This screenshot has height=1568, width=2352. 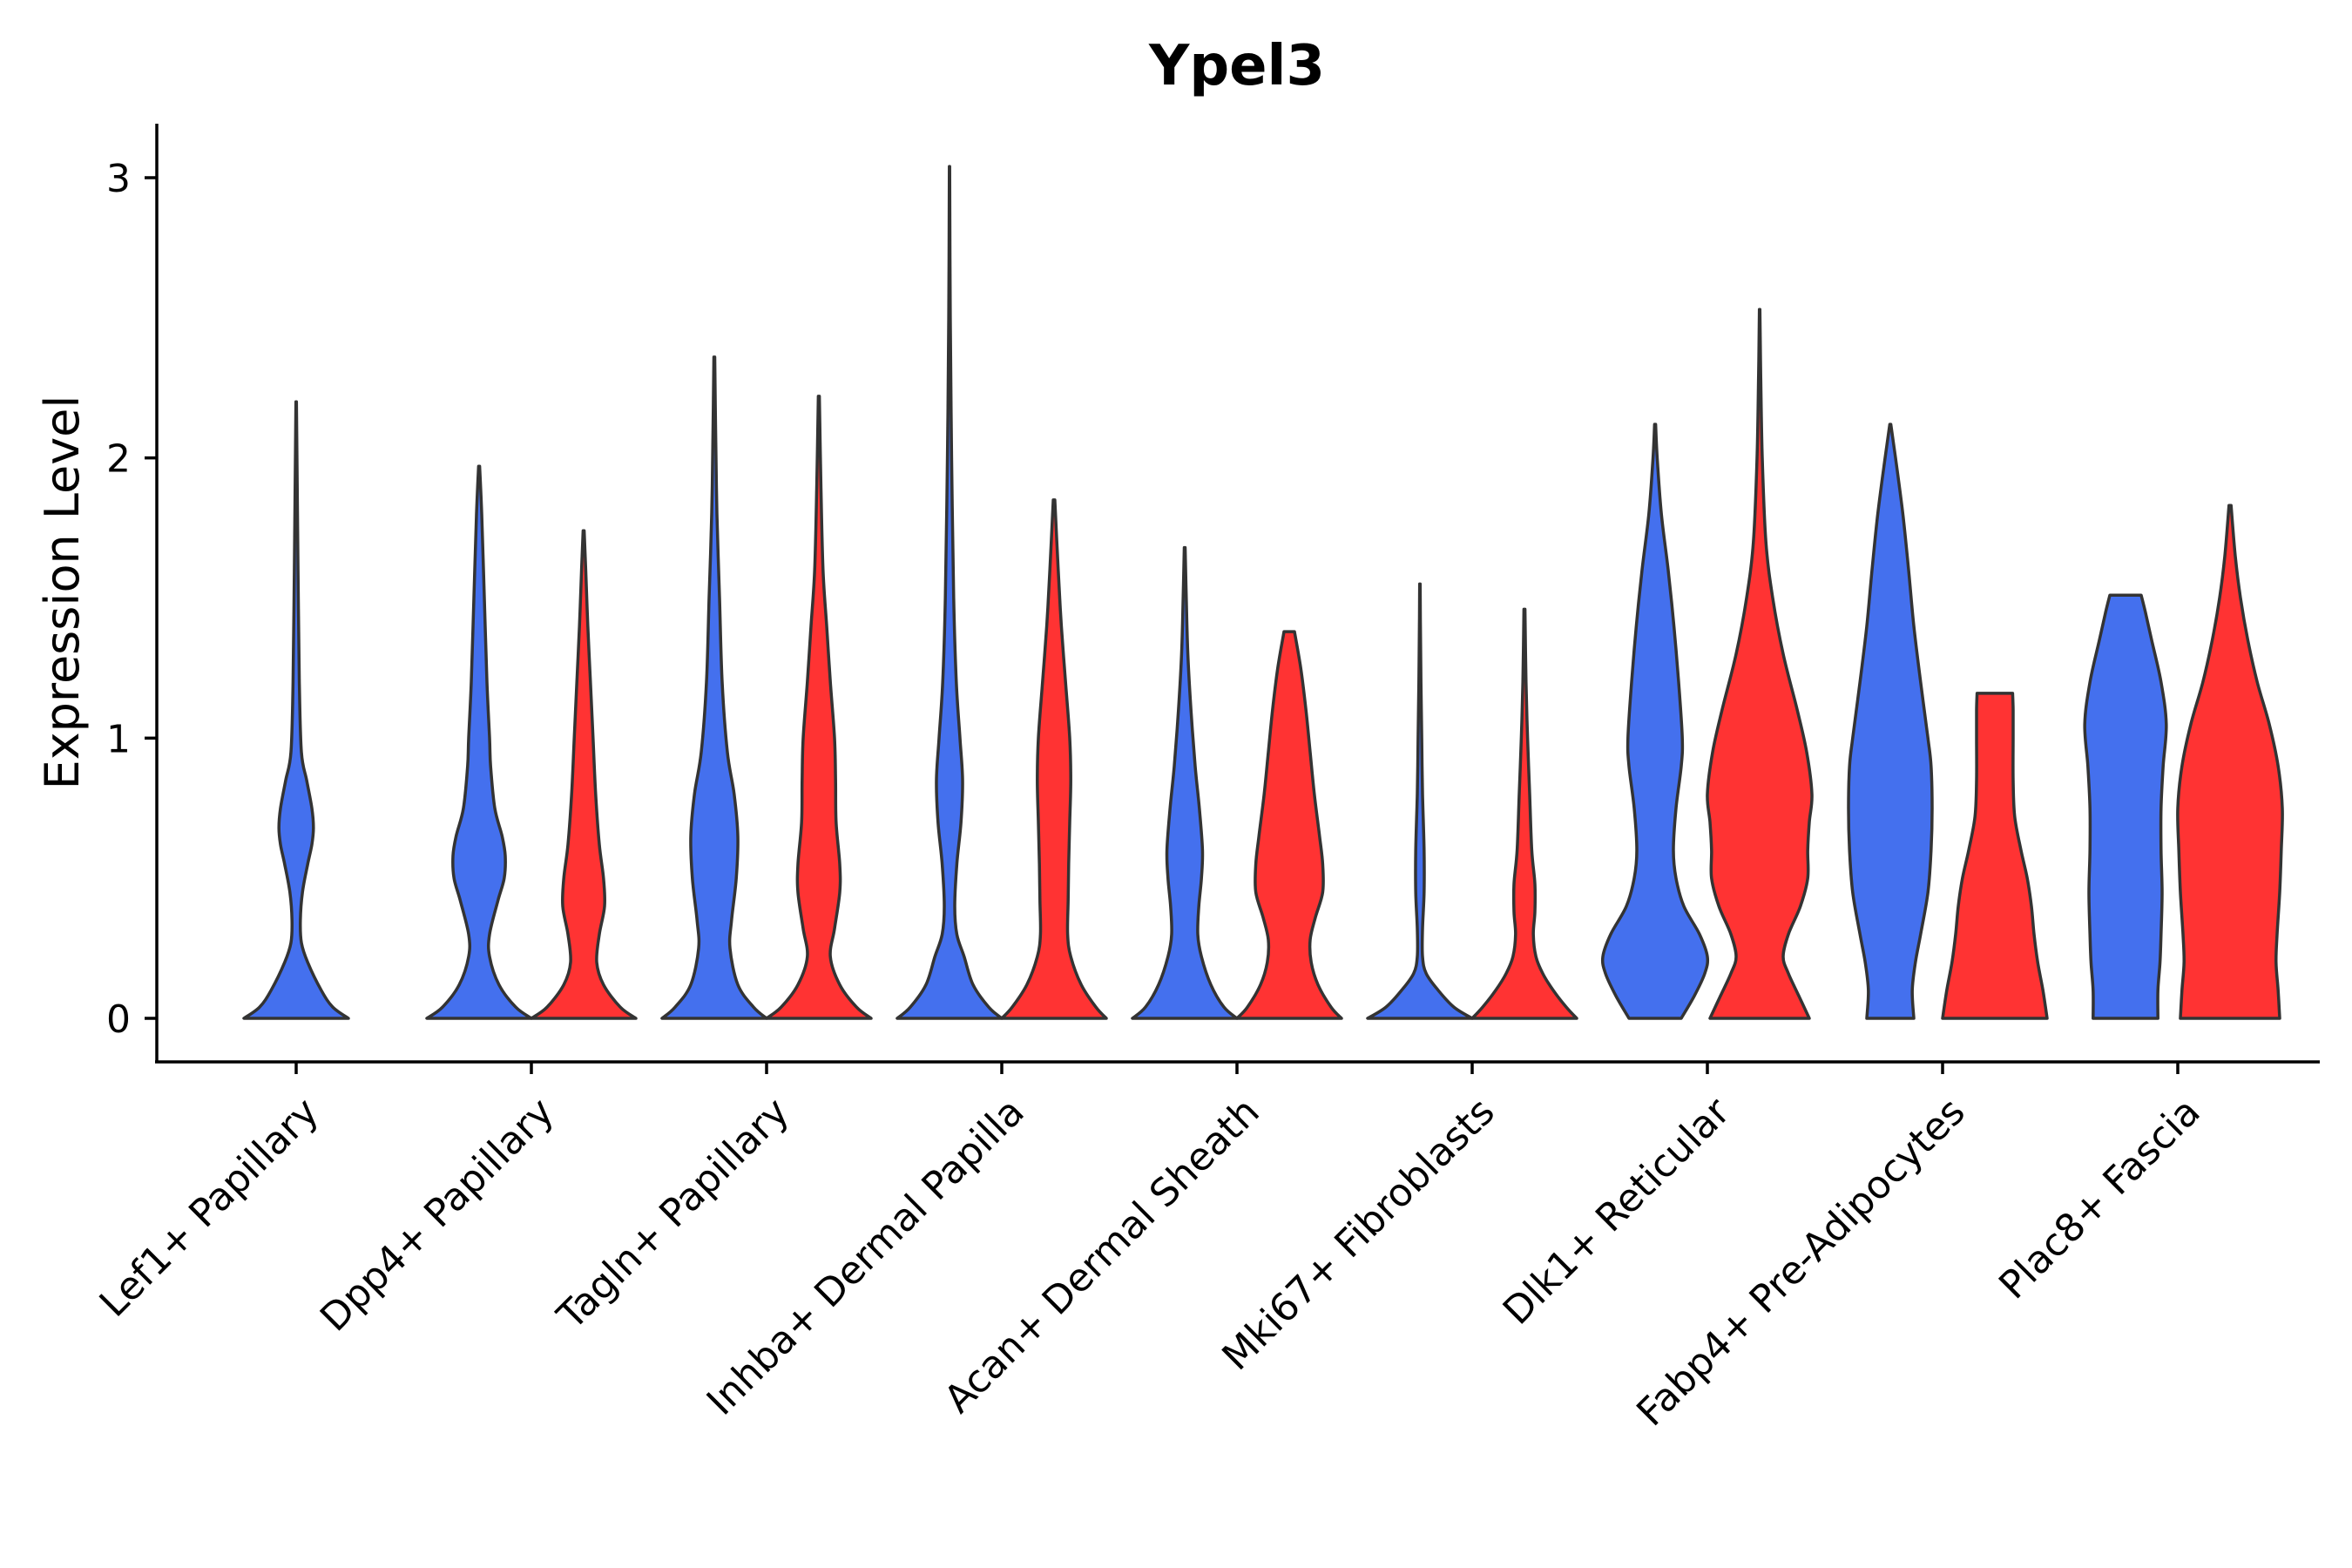 What do you see at coordinates (119, 179) in the screenshot?
I see `y-tick-label: 3` at bounding box center [119, 179].